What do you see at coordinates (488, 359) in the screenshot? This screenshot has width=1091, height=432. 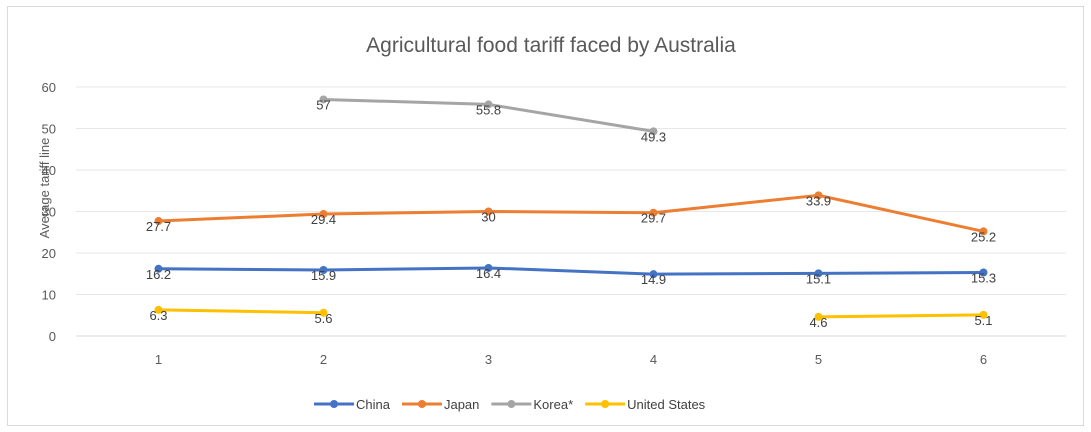 I see `x-tick-label: 3` at bounding box center [488, 359].